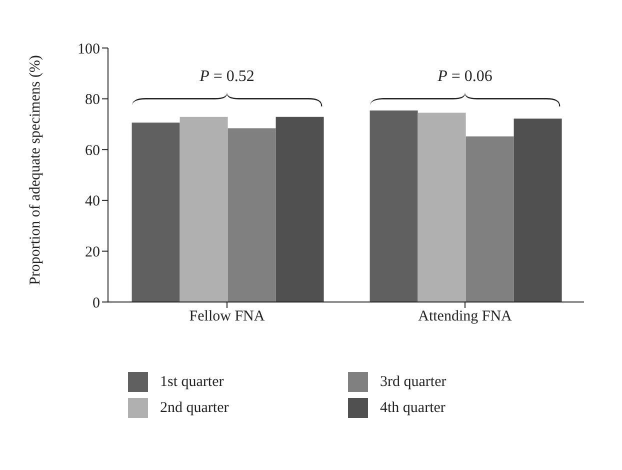  Describe the element at coordinates (92, 252) in the screenshot. I see `y-tick-label: 20` at that location.